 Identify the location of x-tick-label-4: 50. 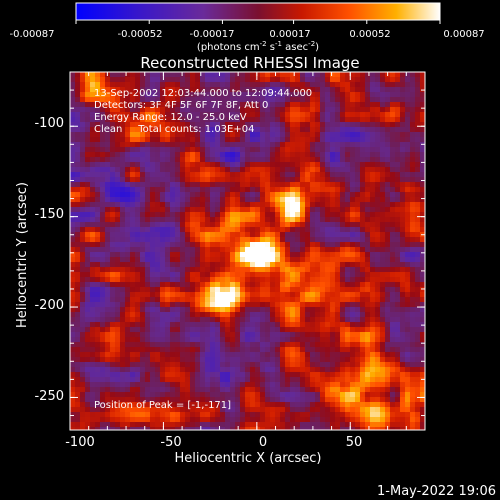
(354, 442).